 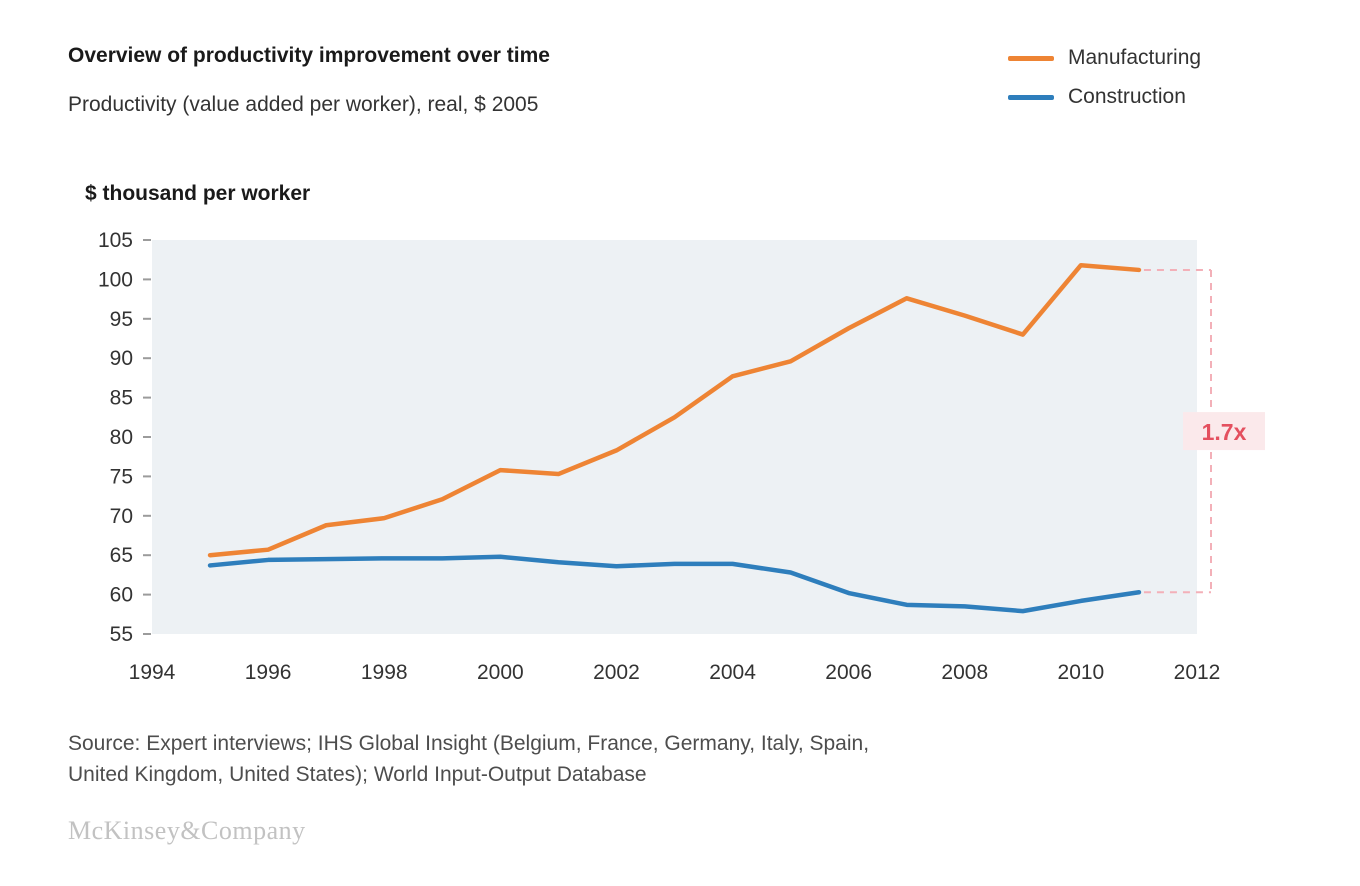 What do you see at coordinates (121, 595) in the screenshot?
I see `svg-text: 60` at bounding box center [121, 595].